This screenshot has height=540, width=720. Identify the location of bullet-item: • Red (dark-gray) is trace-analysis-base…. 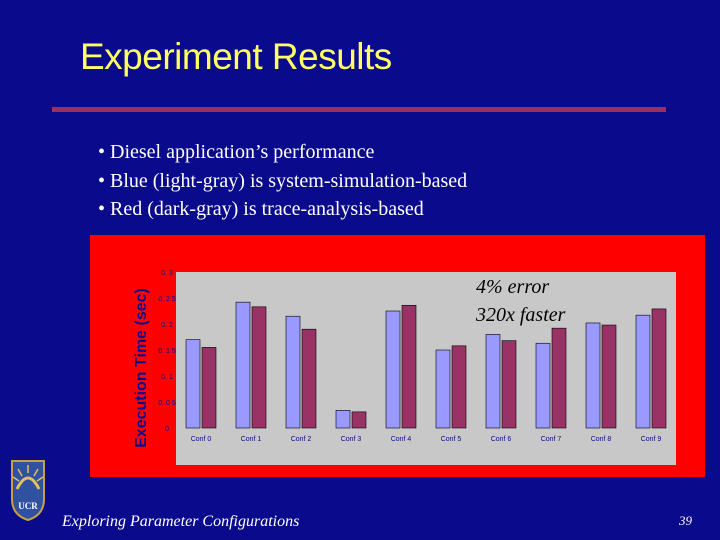
(261, 209).